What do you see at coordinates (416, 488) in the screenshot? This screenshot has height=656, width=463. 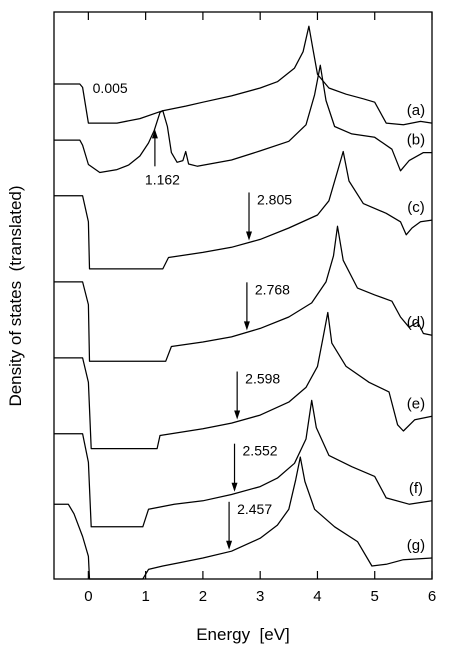 I see `series-label: (f)` at bounding box center [416, 488].